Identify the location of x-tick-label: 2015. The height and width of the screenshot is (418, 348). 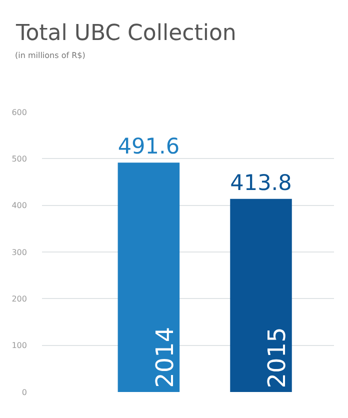
(277, 357).